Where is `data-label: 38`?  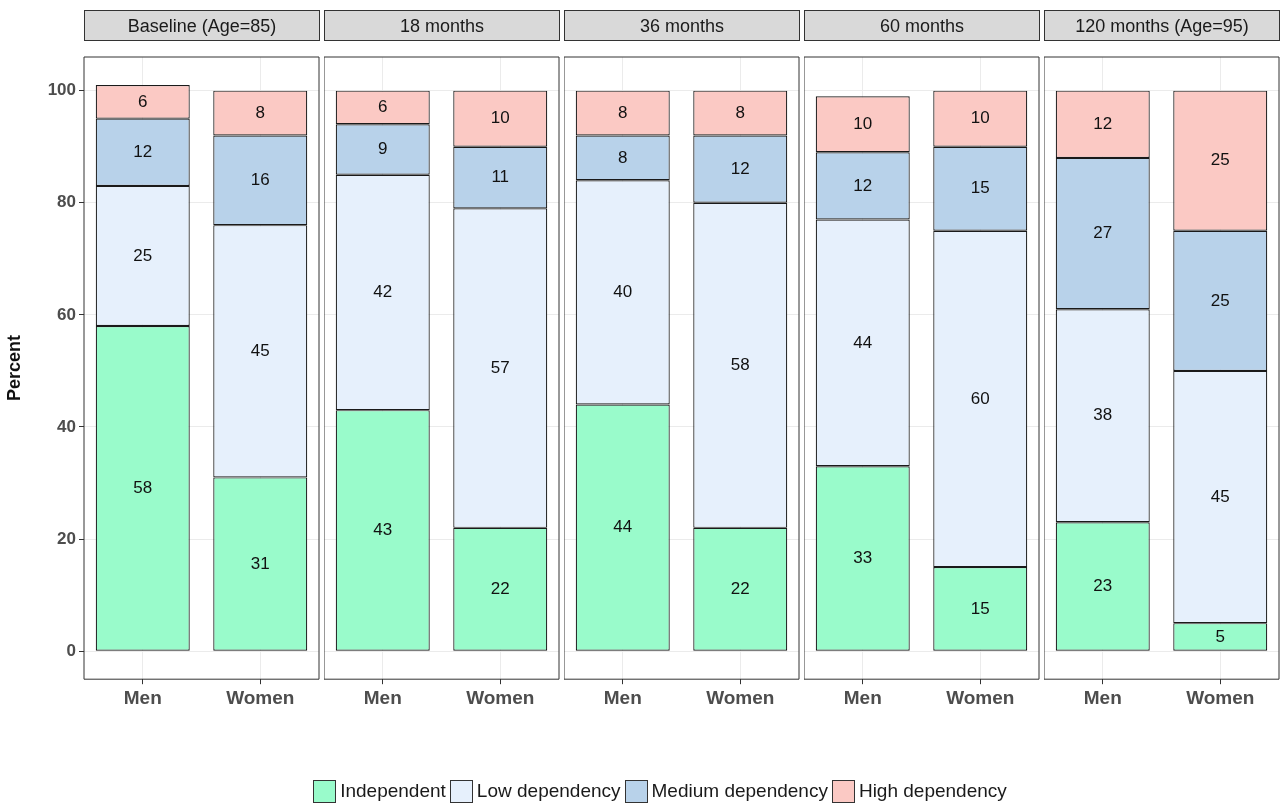 data-label: 38 is located at coordinates (1103, 415).